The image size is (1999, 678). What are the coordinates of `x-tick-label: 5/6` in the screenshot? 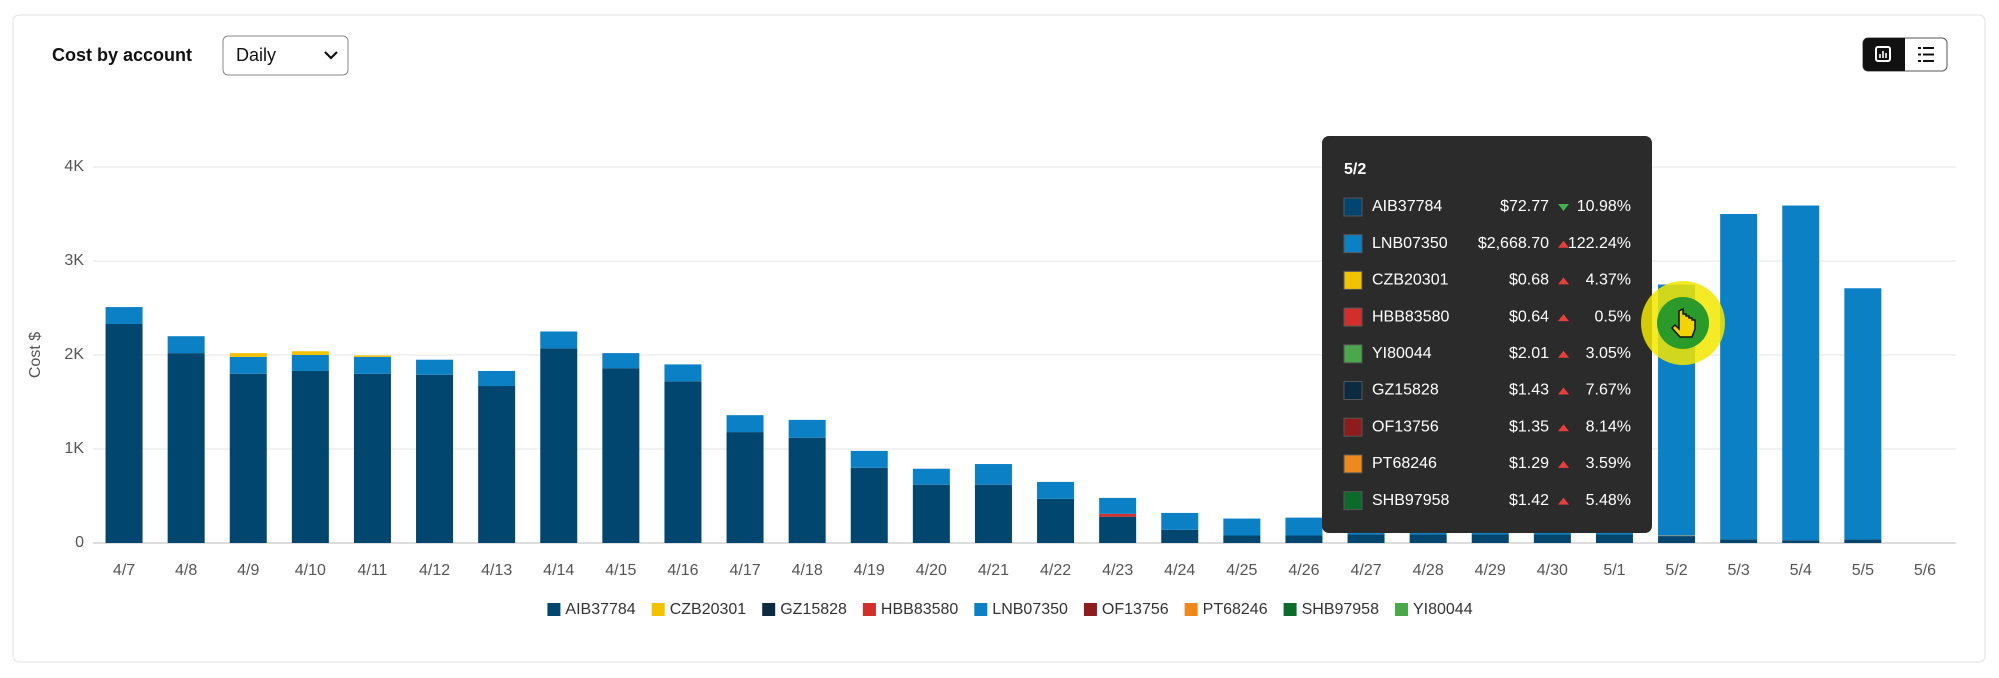 It's located at (1925, 570).